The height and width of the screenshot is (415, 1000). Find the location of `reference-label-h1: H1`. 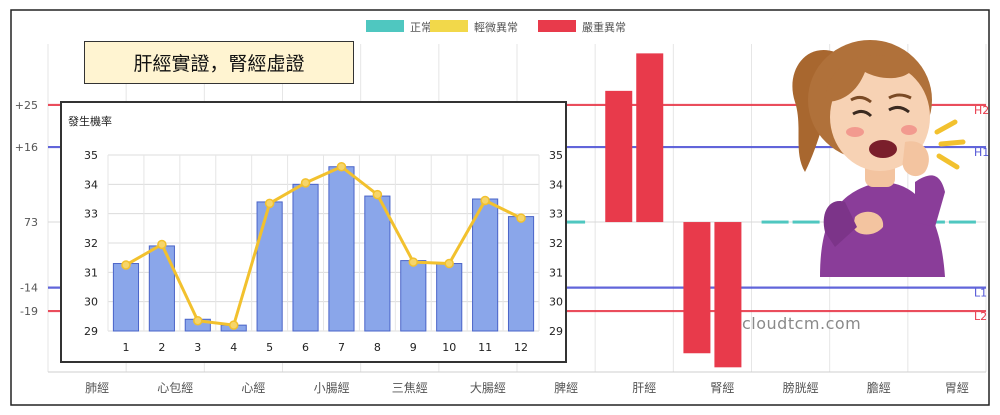

reference-label-h1: H1 is located at coordinates (981, 152).